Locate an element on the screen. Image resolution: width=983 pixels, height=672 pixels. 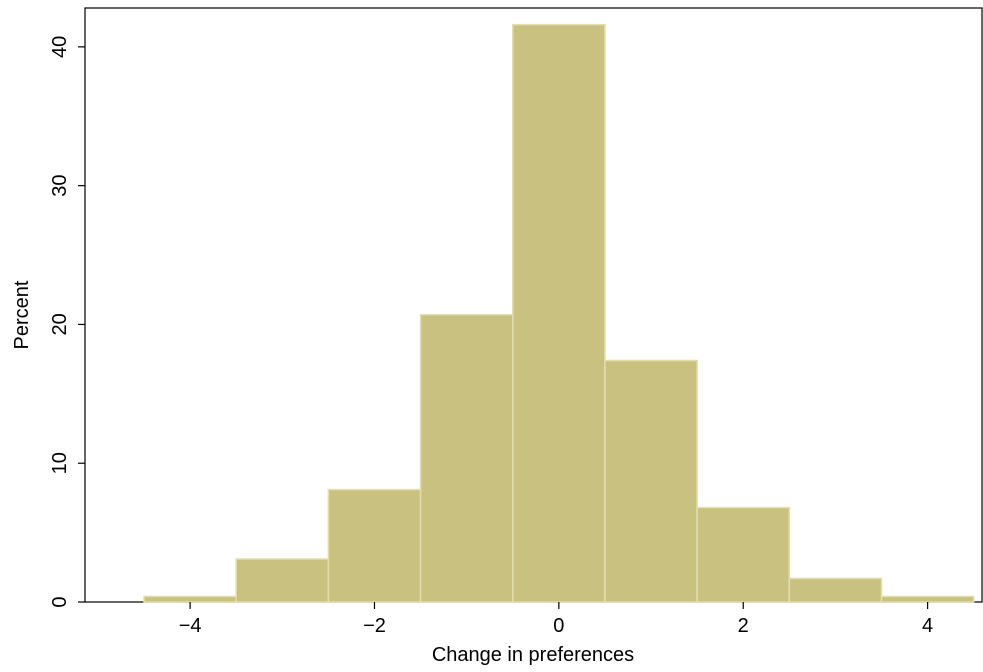
x-tick-label: 0 is located at coordinates (558, 626).